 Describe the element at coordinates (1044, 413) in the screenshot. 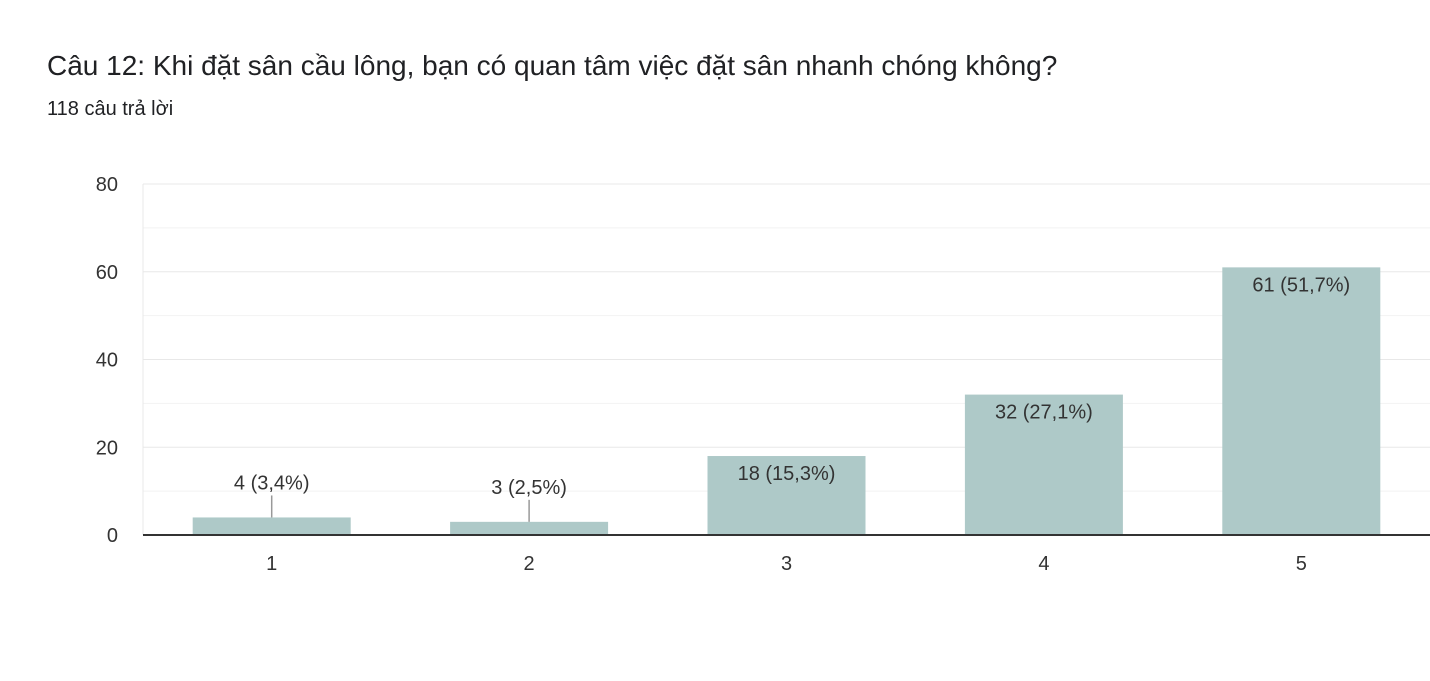

I see `data-label-4: 32 (27,1%)` at that location.